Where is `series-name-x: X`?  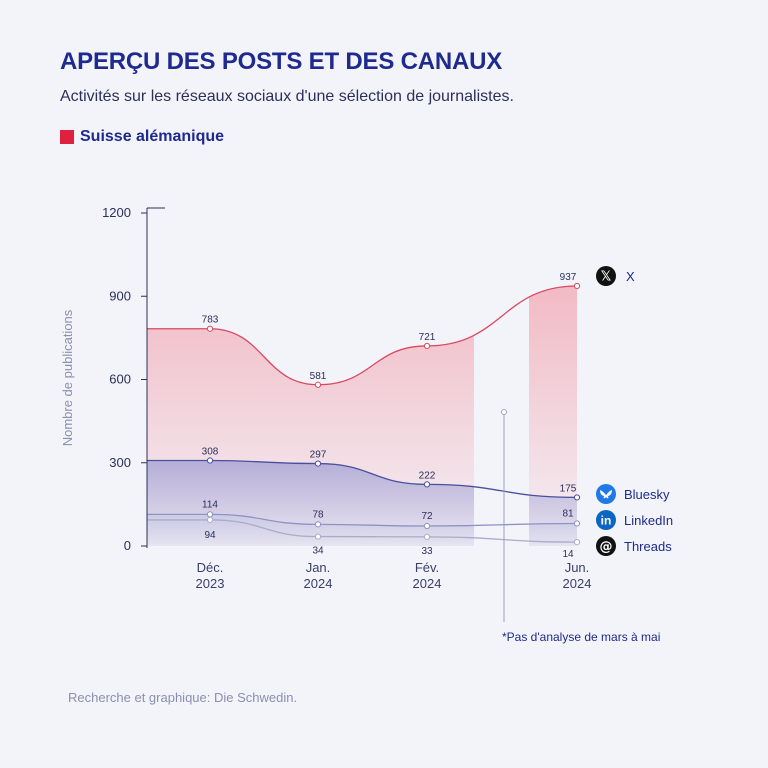
series-name-x: X is located at coordinates (630, 276).